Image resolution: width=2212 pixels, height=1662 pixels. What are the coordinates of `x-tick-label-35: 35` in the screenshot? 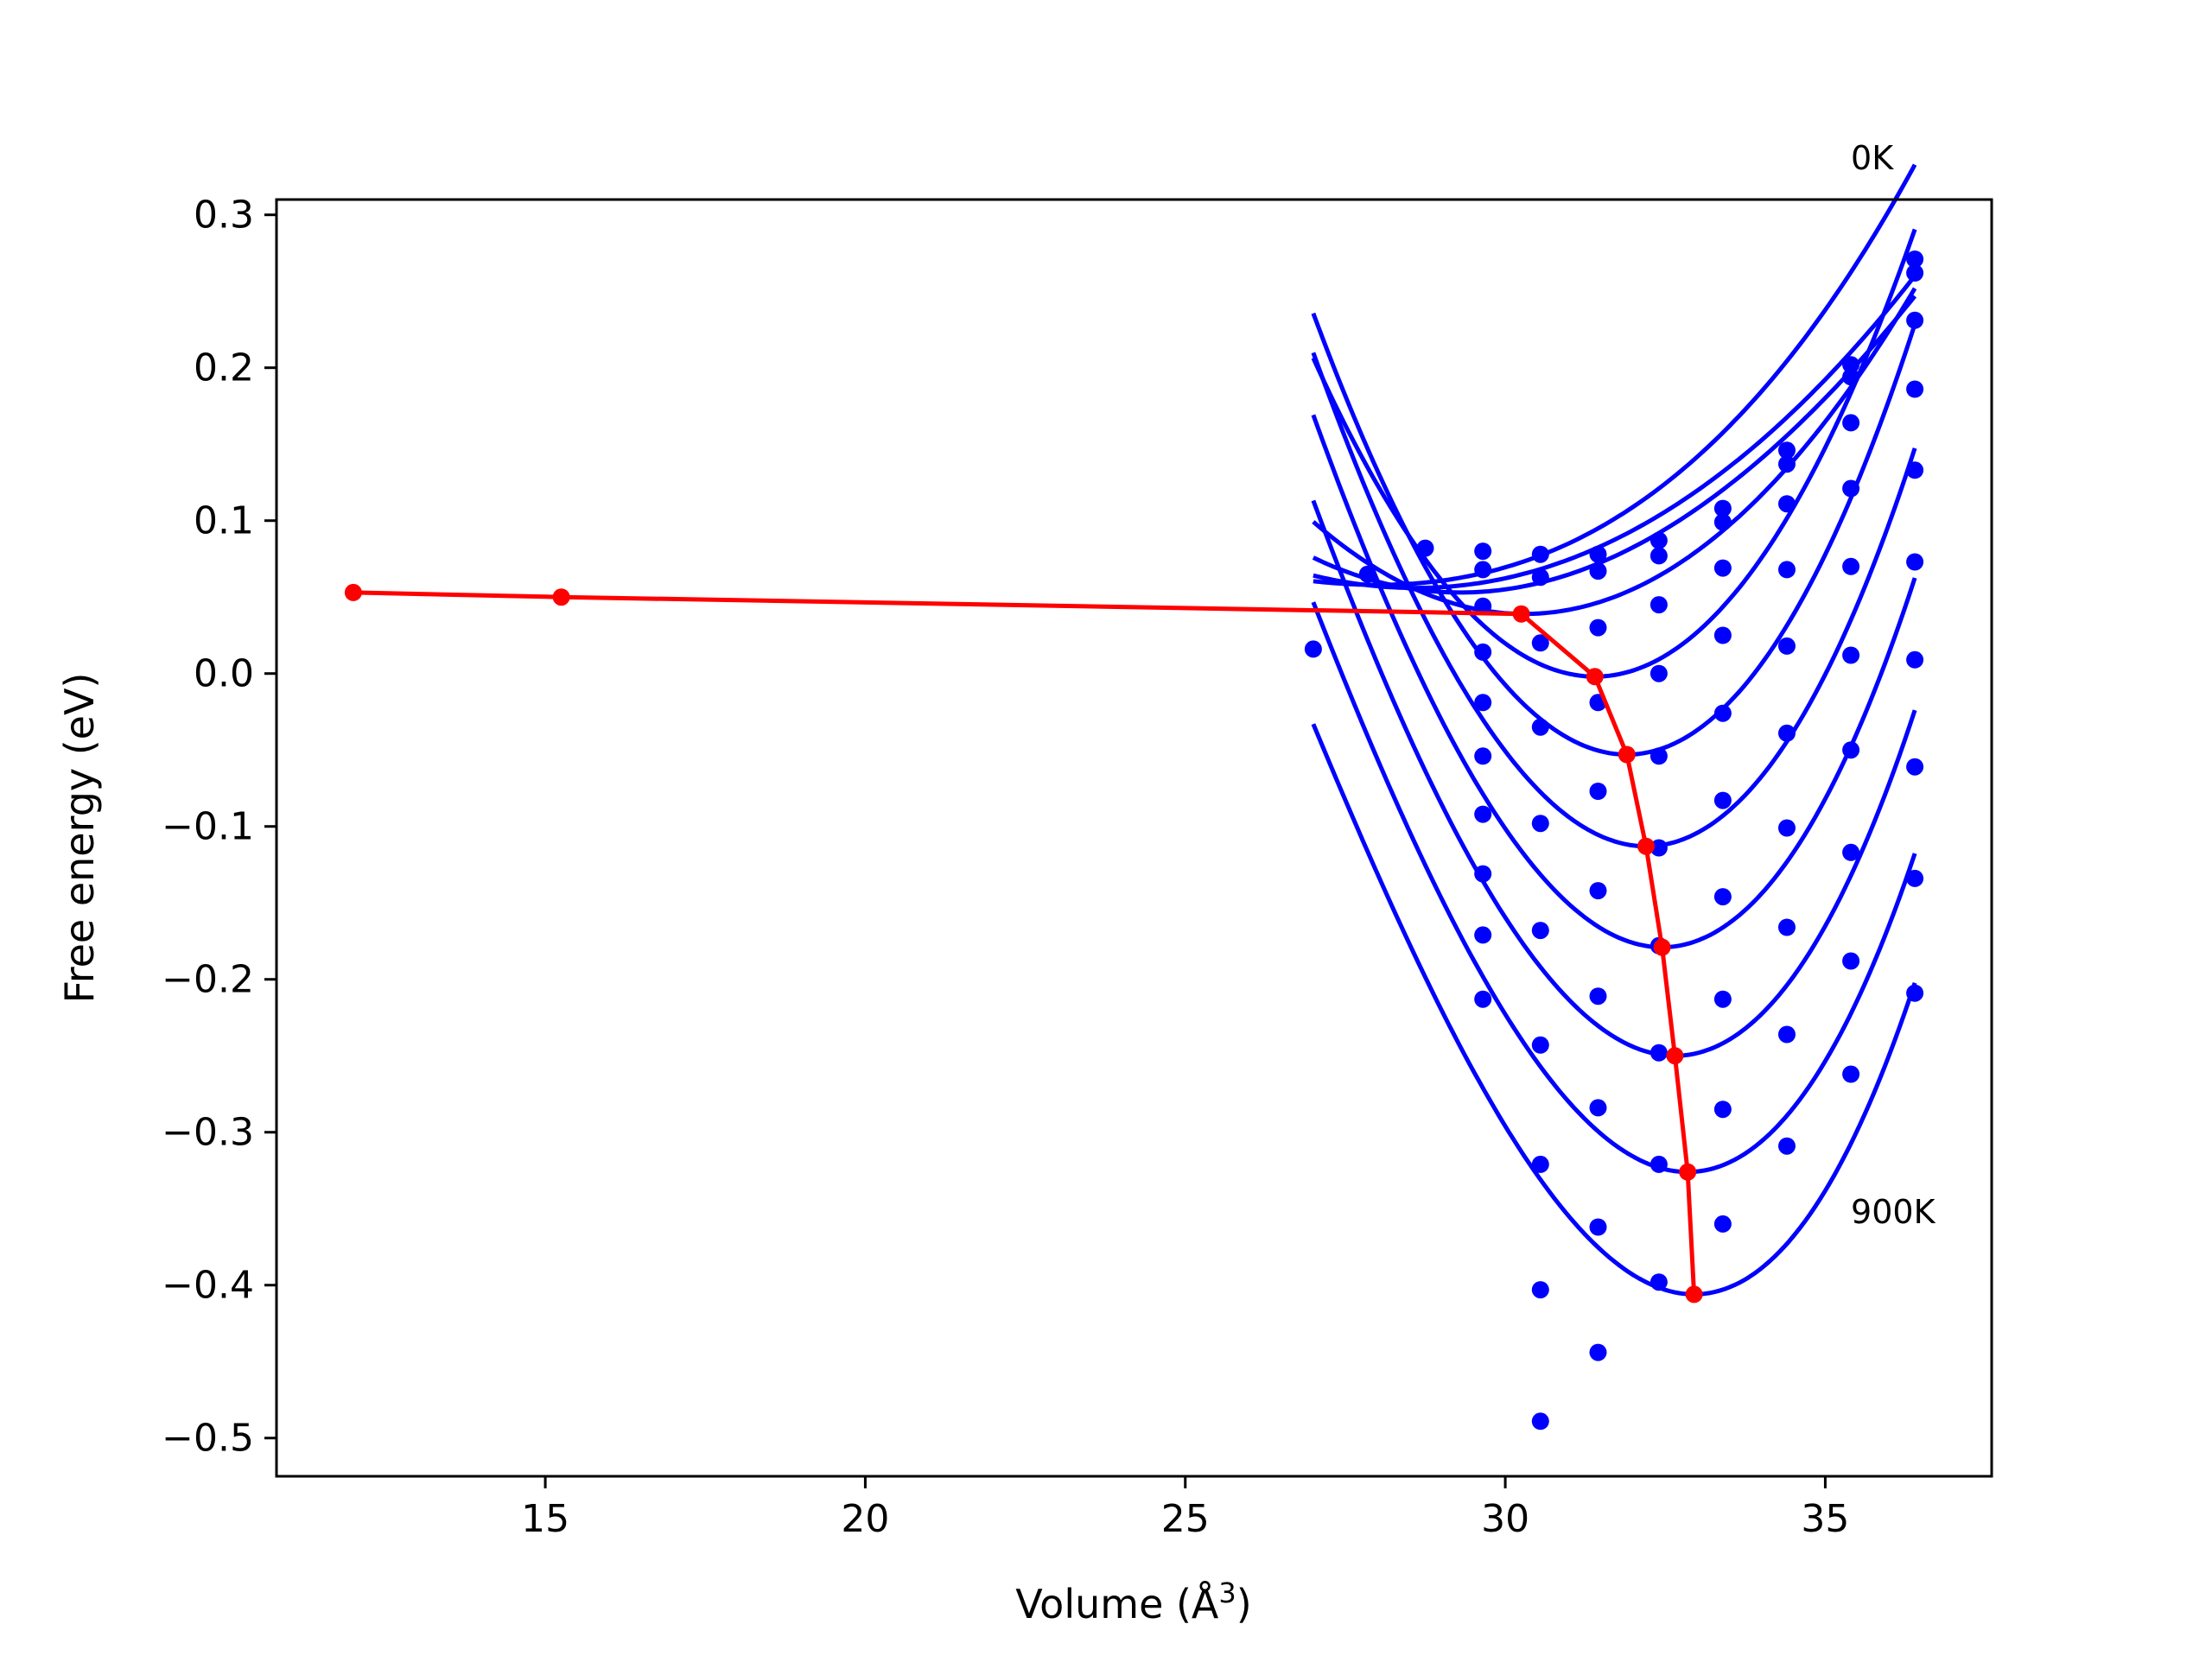 It's located at (1825, 1519).